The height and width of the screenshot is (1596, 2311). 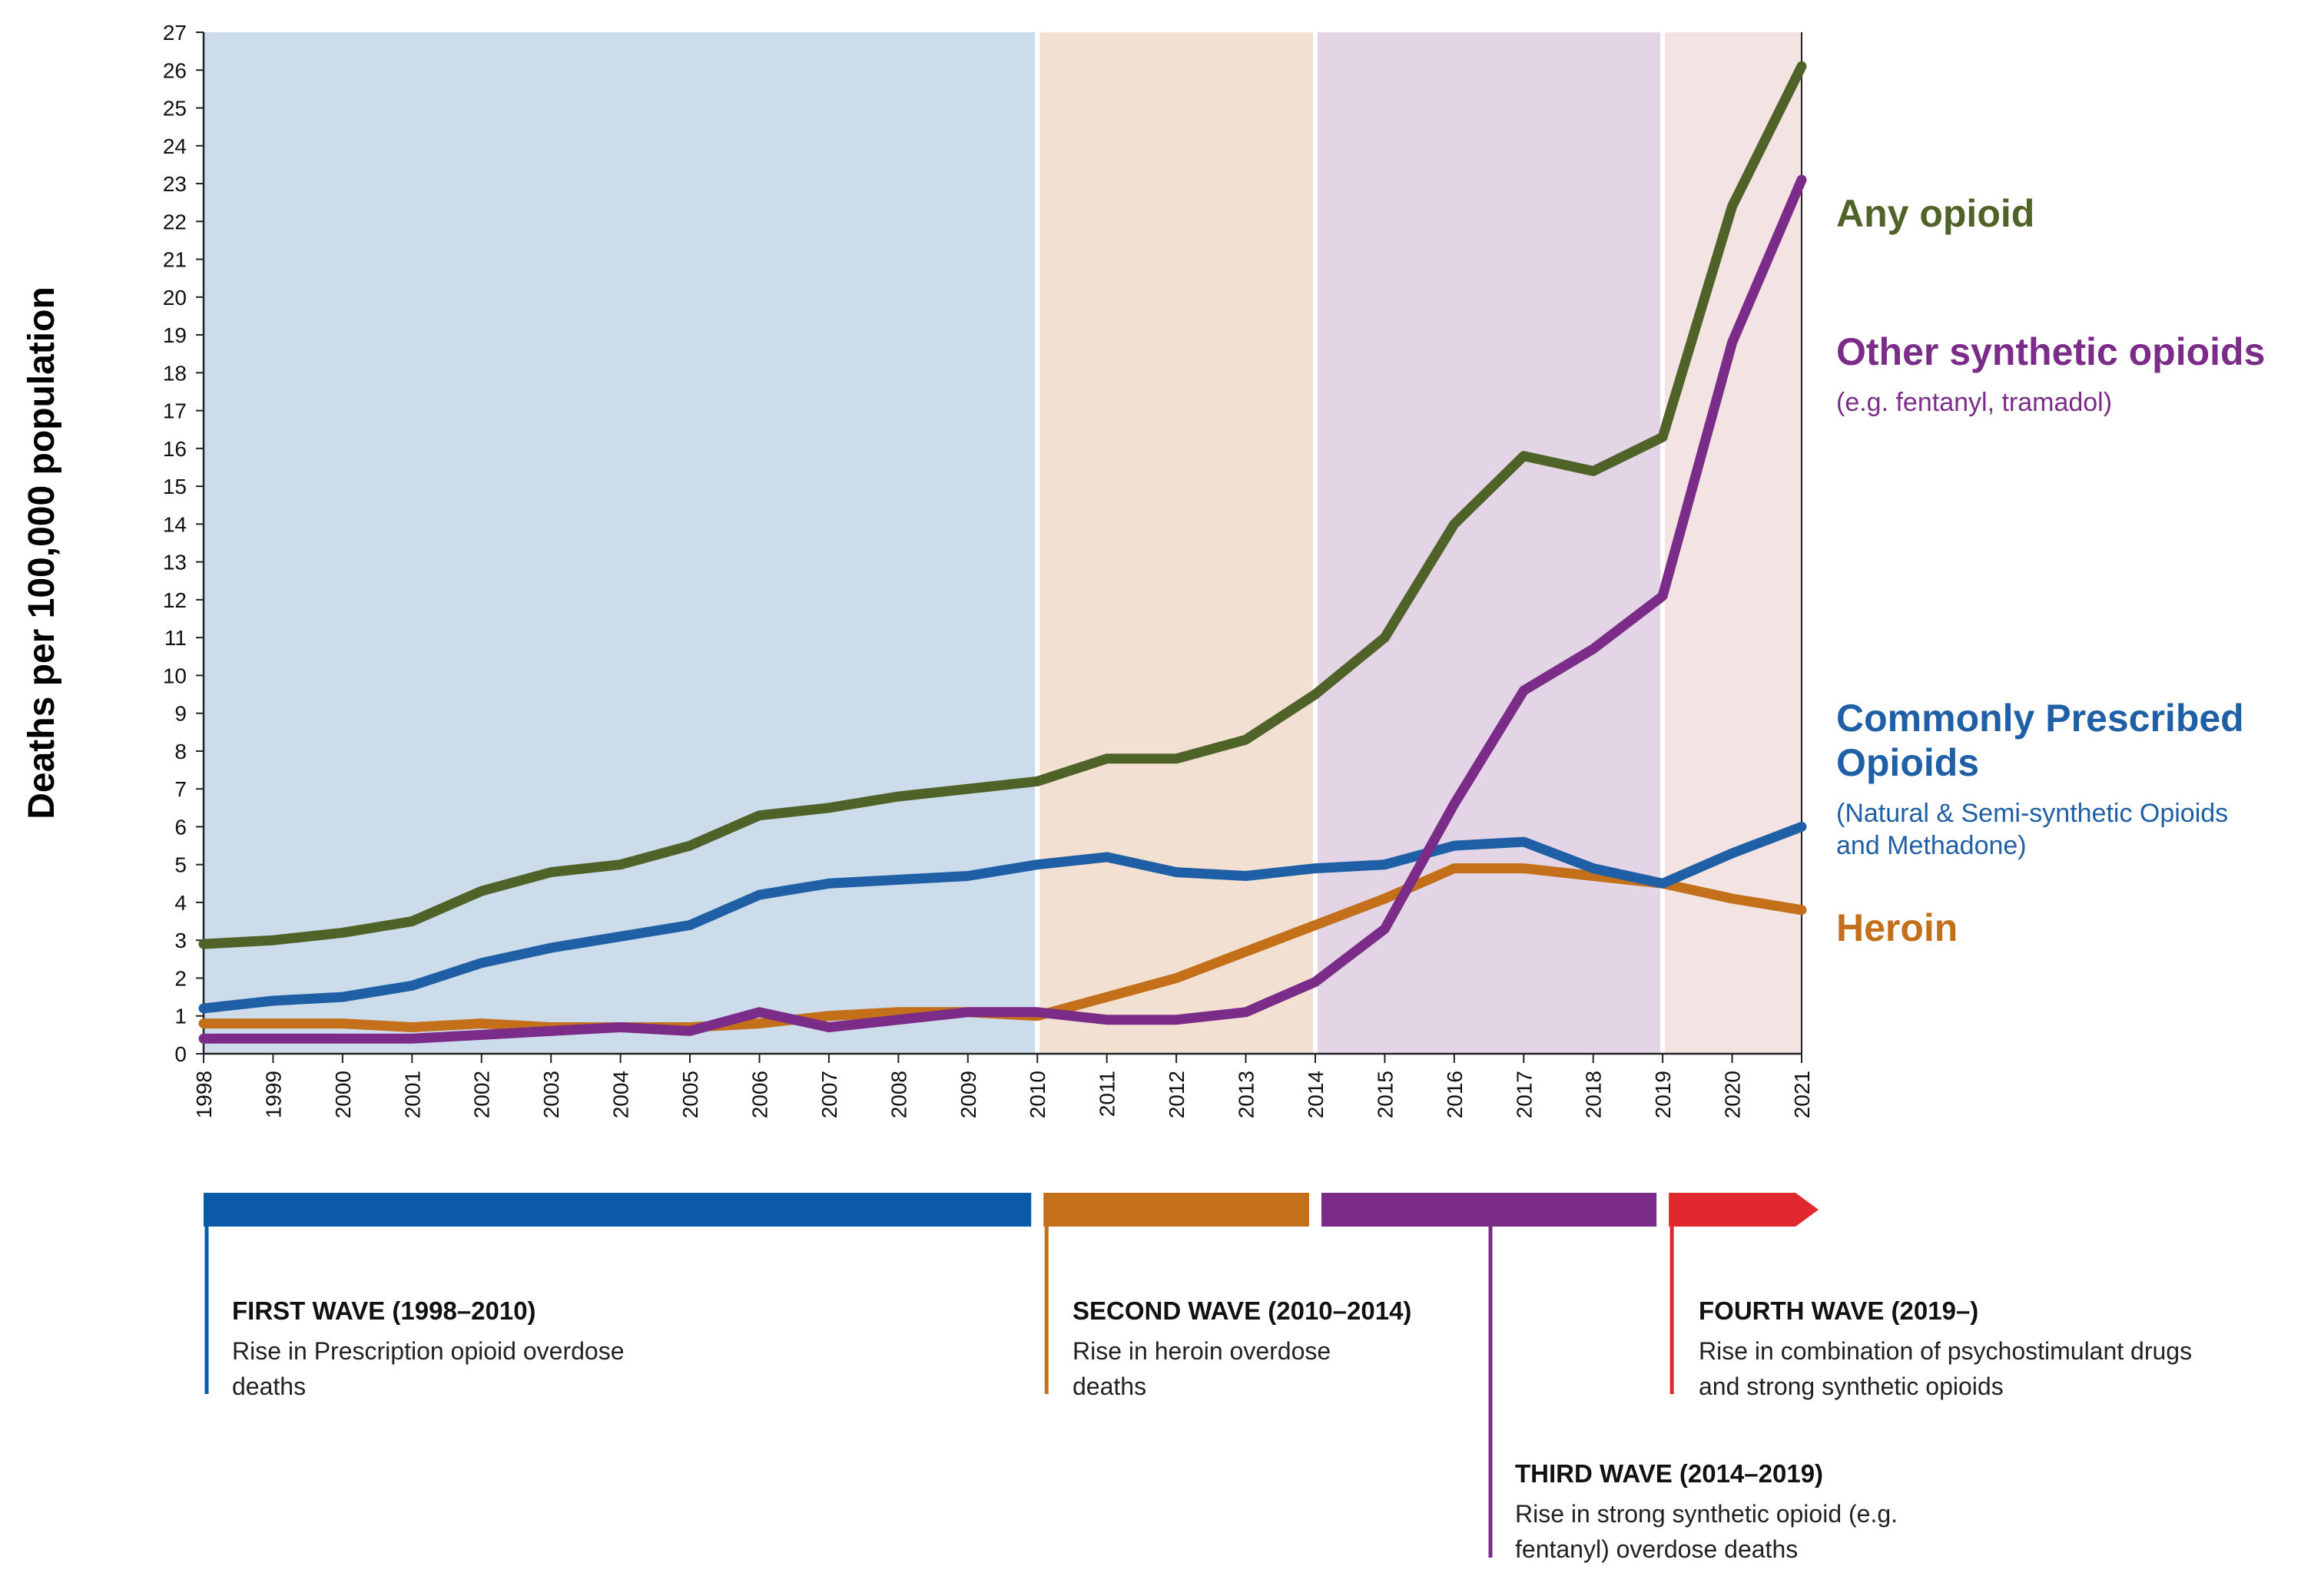 What do you see at coordinates (1202, 1351) in the screenshot?
I see `wave-description-line-1: Rise in heroin overdose` at bounding box center [1202, 1351].